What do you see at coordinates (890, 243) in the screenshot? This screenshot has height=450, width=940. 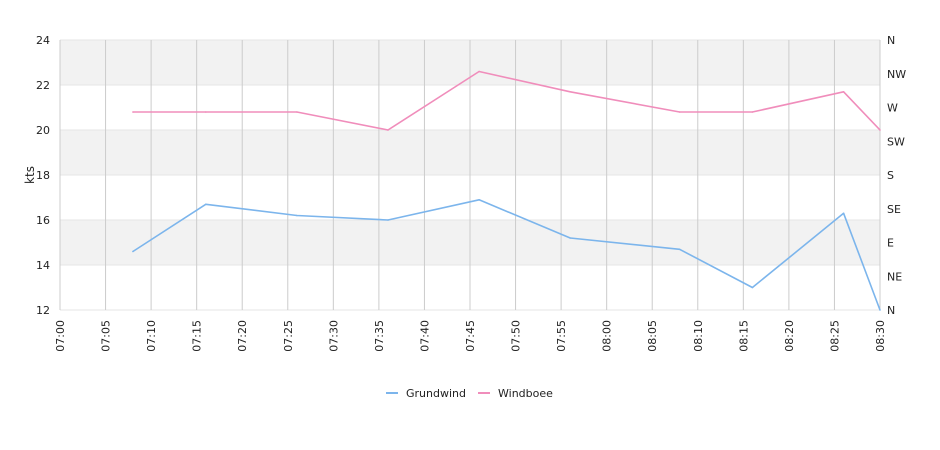 I see `y2-tick-label: E` at bounding box center [890, 243].